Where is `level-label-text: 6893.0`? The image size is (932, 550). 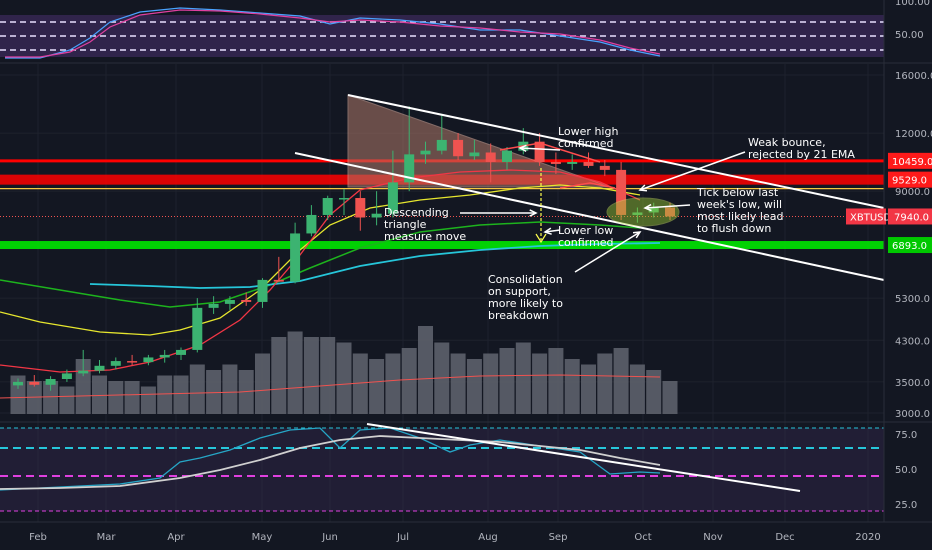 level-label-text: 6893.0 is located at coordinates (909, 246).